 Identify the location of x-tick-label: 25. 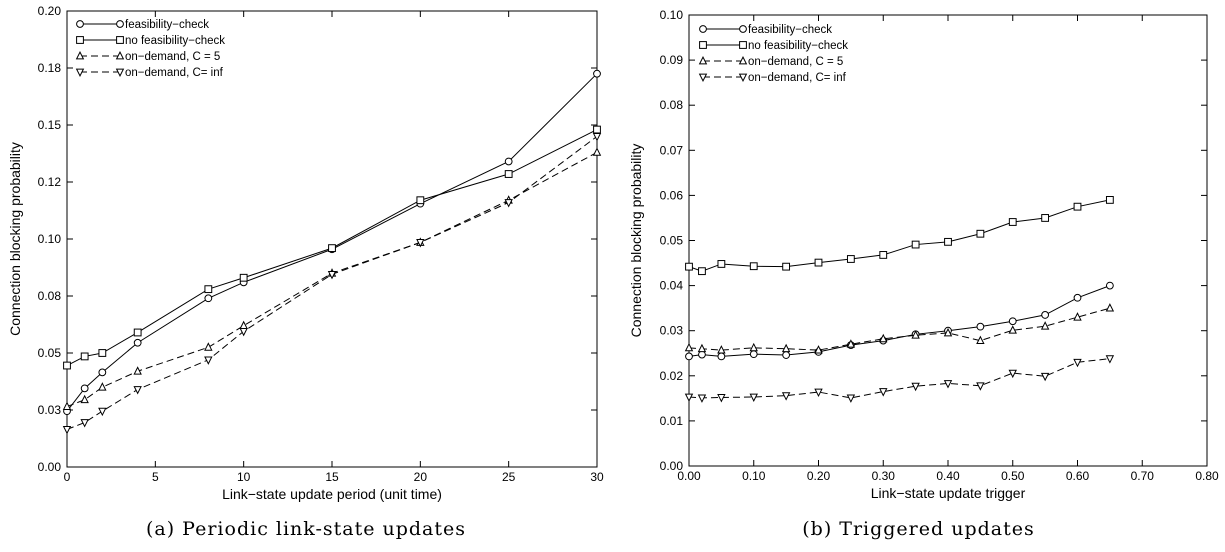
(509, 477).